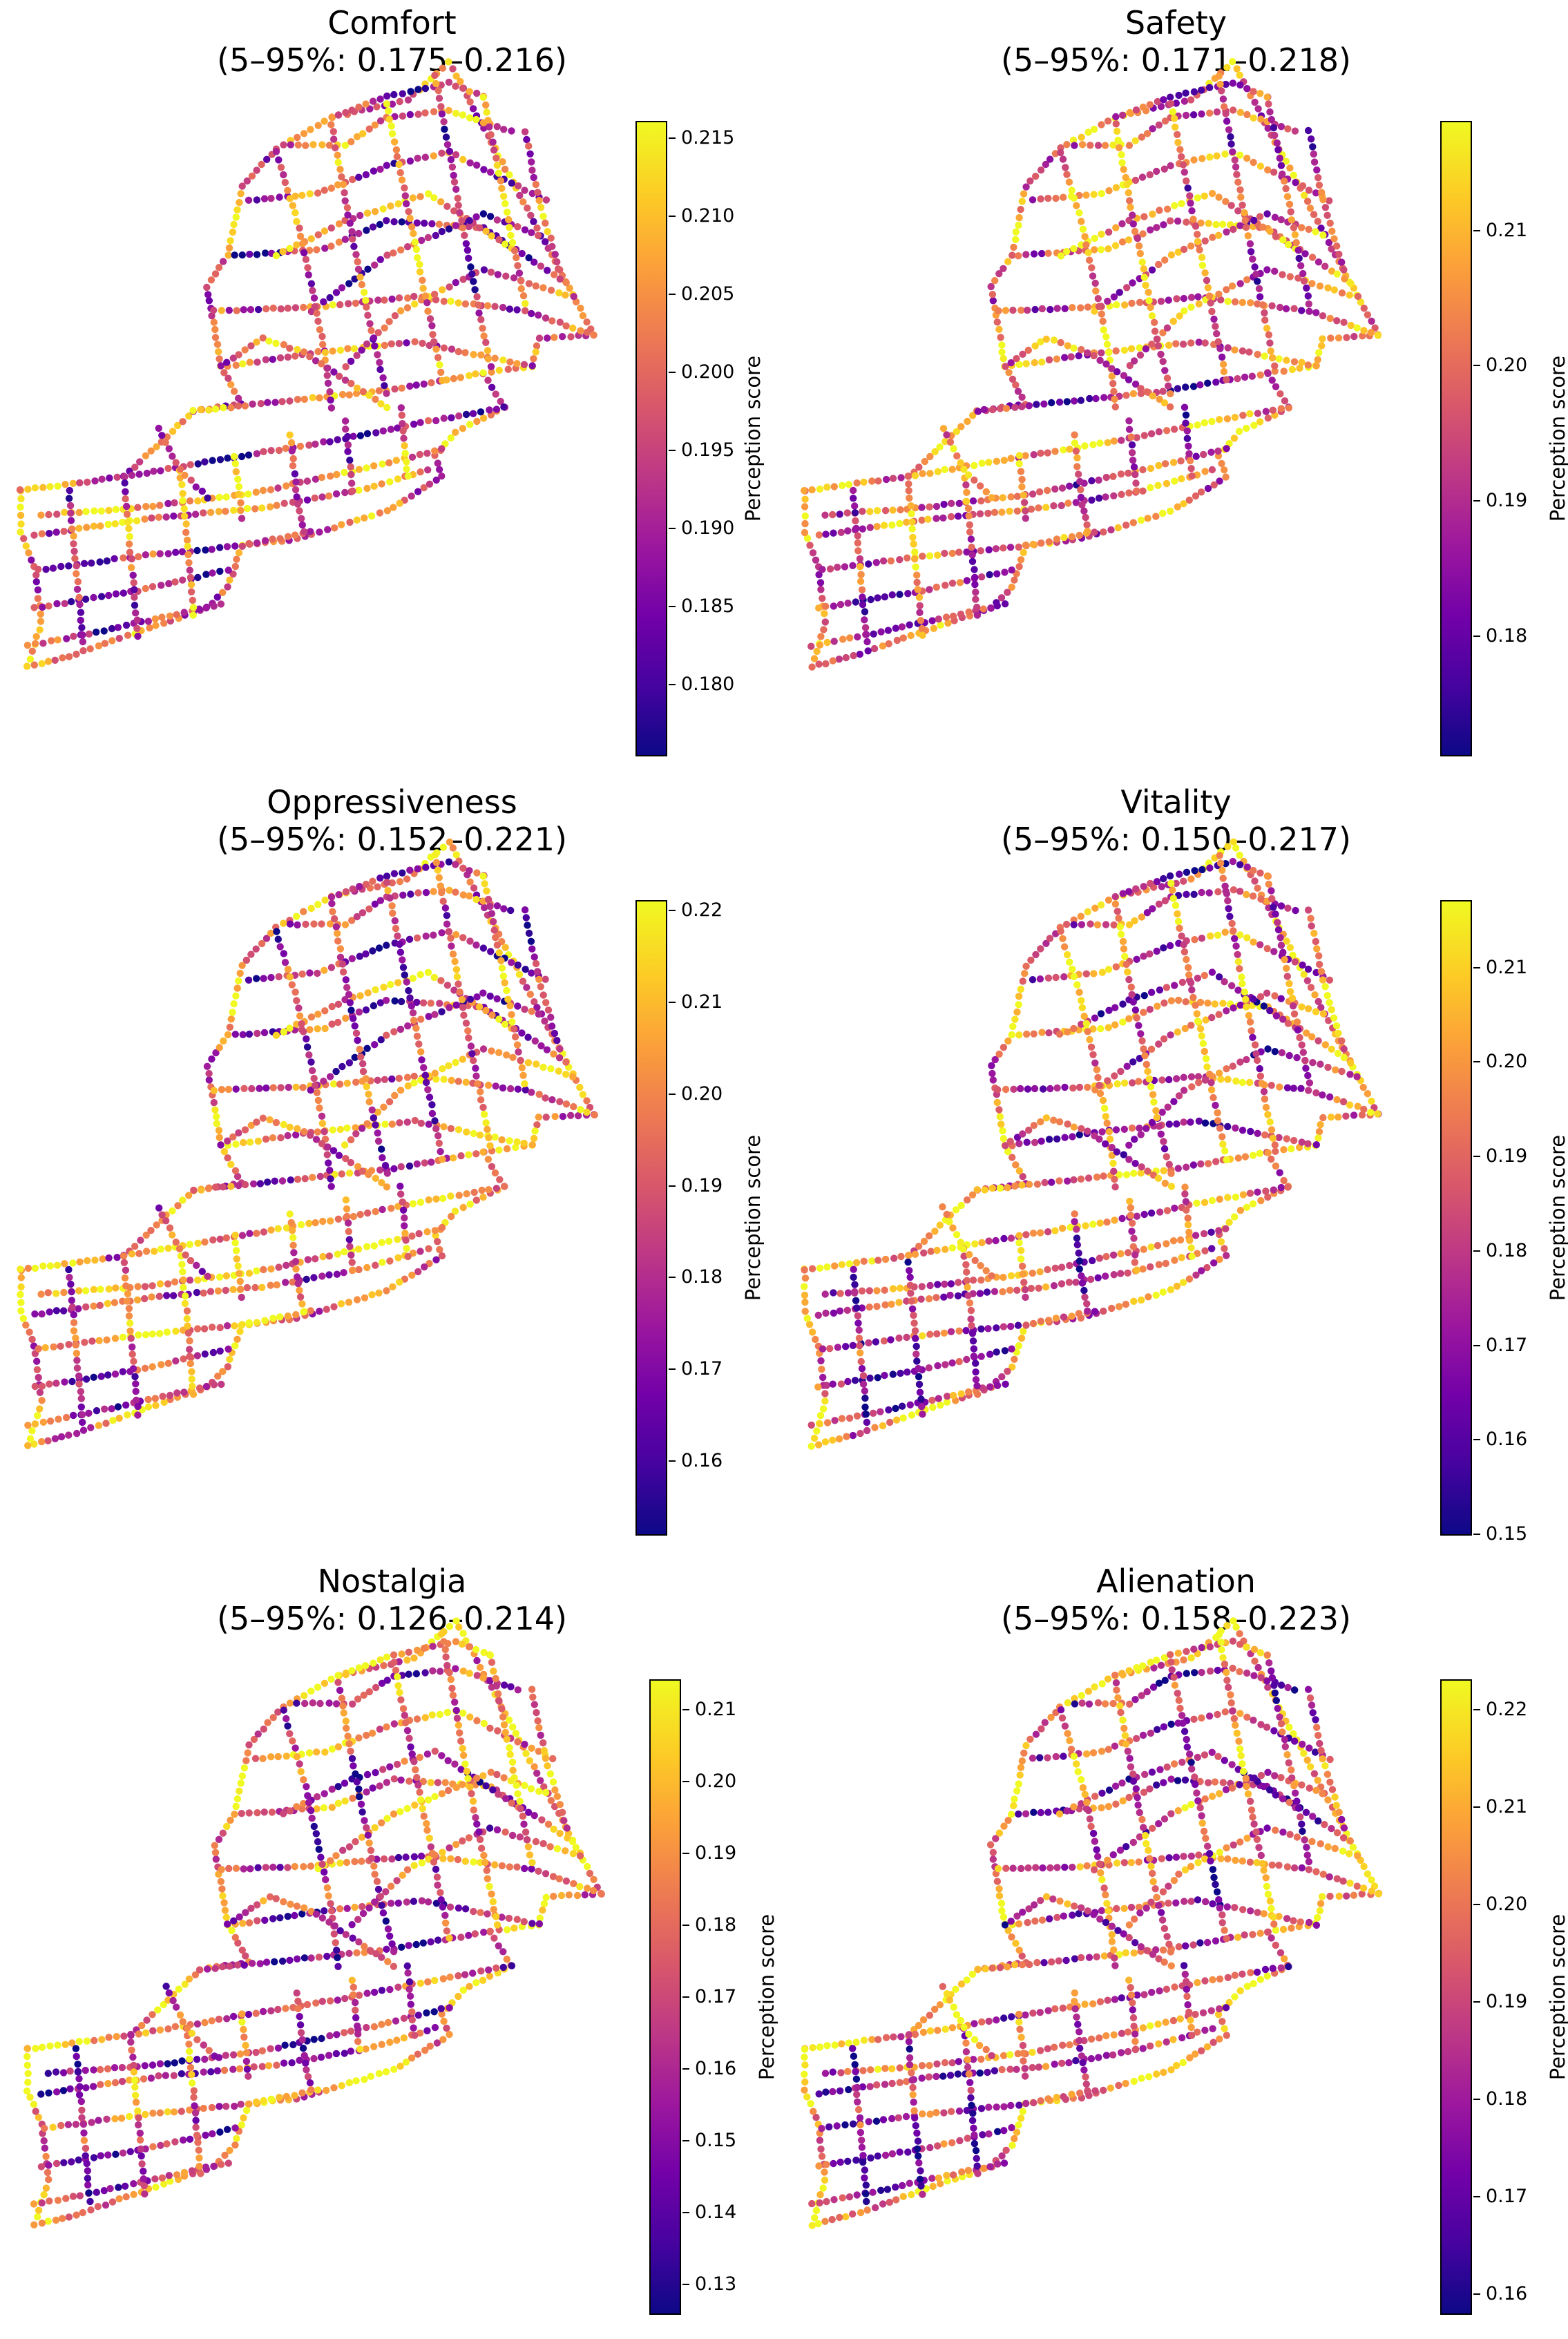 The width and height of the screenshot is (1568, 2339). What do you see at coordinates (306, 364) in the screenshot?
I see `street-point-map` at bounding box center [306, 364].